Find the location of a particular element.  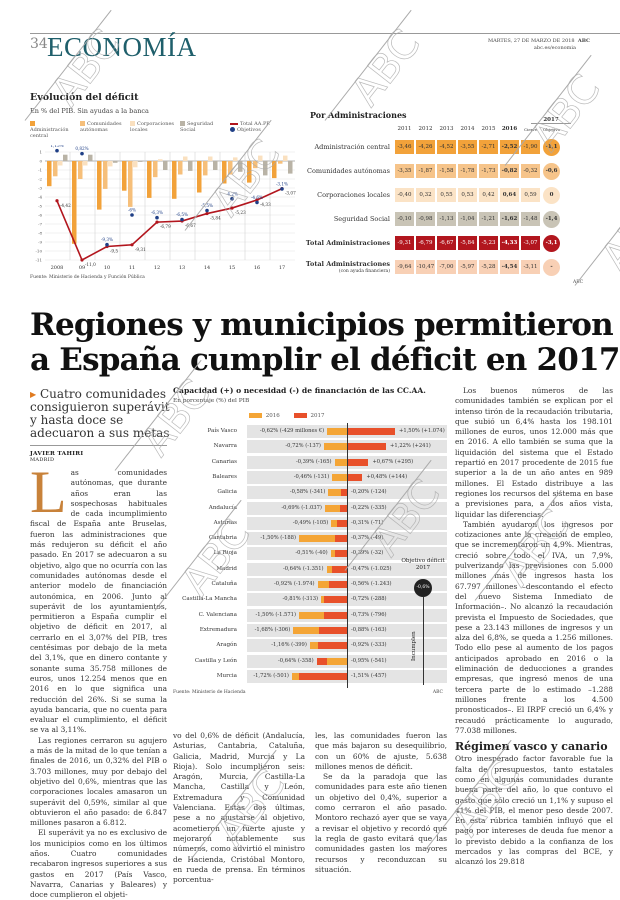

year-header: 2014 is located at coordinates (467, 129).